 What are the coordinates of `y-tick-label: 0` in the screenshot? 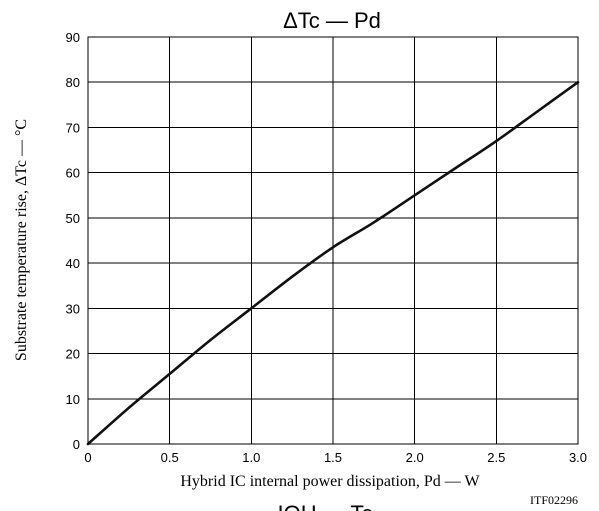 It's located at (76, 444).